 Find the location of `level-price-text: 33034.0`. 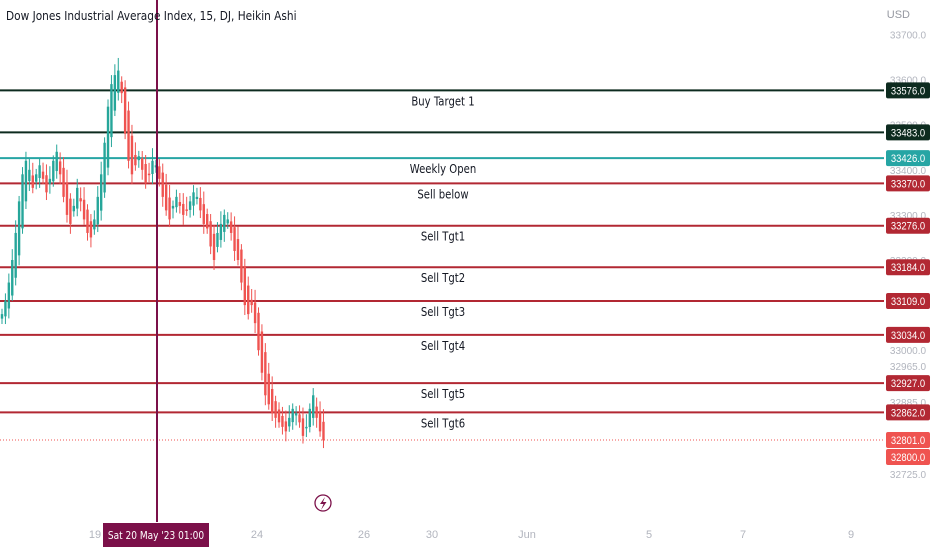

level-price-text: 33034.0 is located at coordinates (908, 336).